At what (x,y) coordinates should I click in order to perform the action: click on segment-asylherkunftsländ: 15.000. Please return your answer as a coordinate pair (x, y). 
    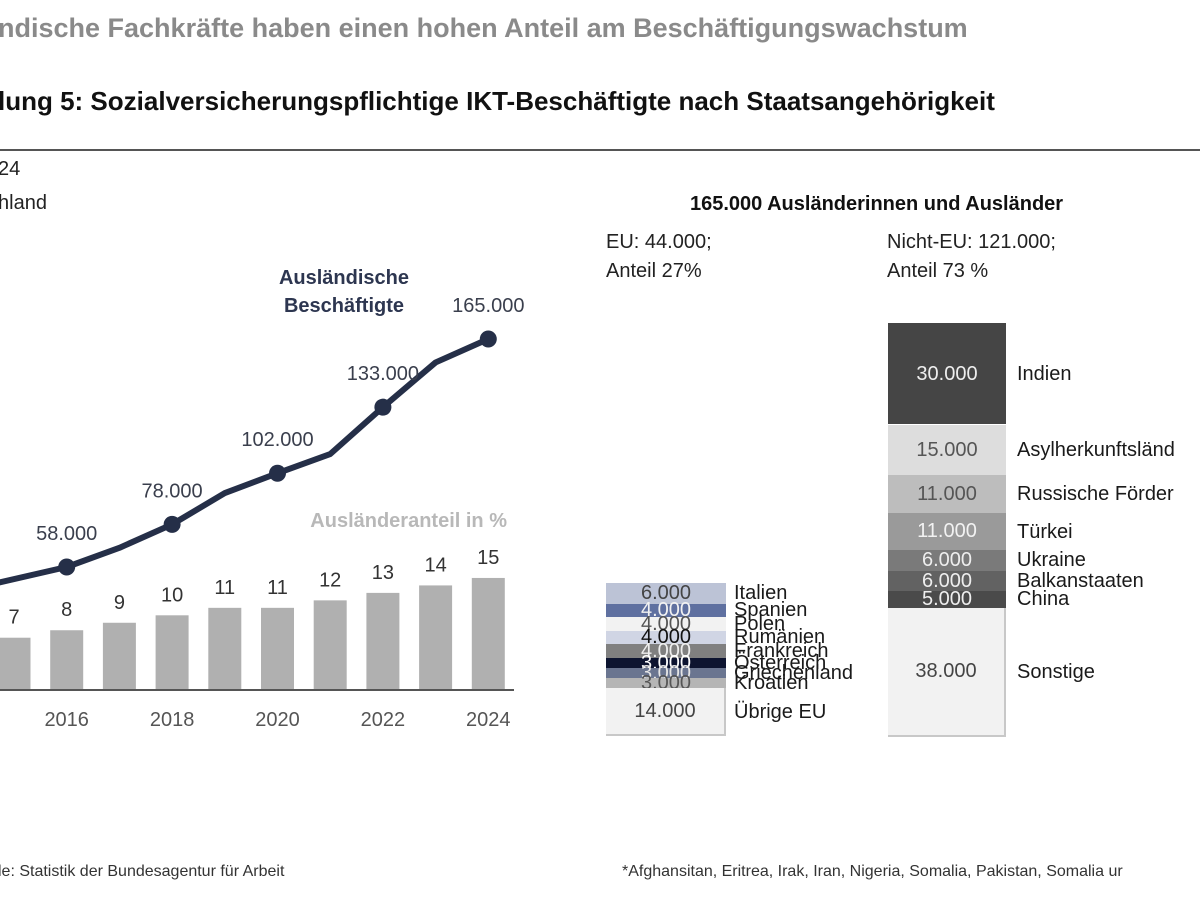
    Looking at the image, I should click on (947, 450).